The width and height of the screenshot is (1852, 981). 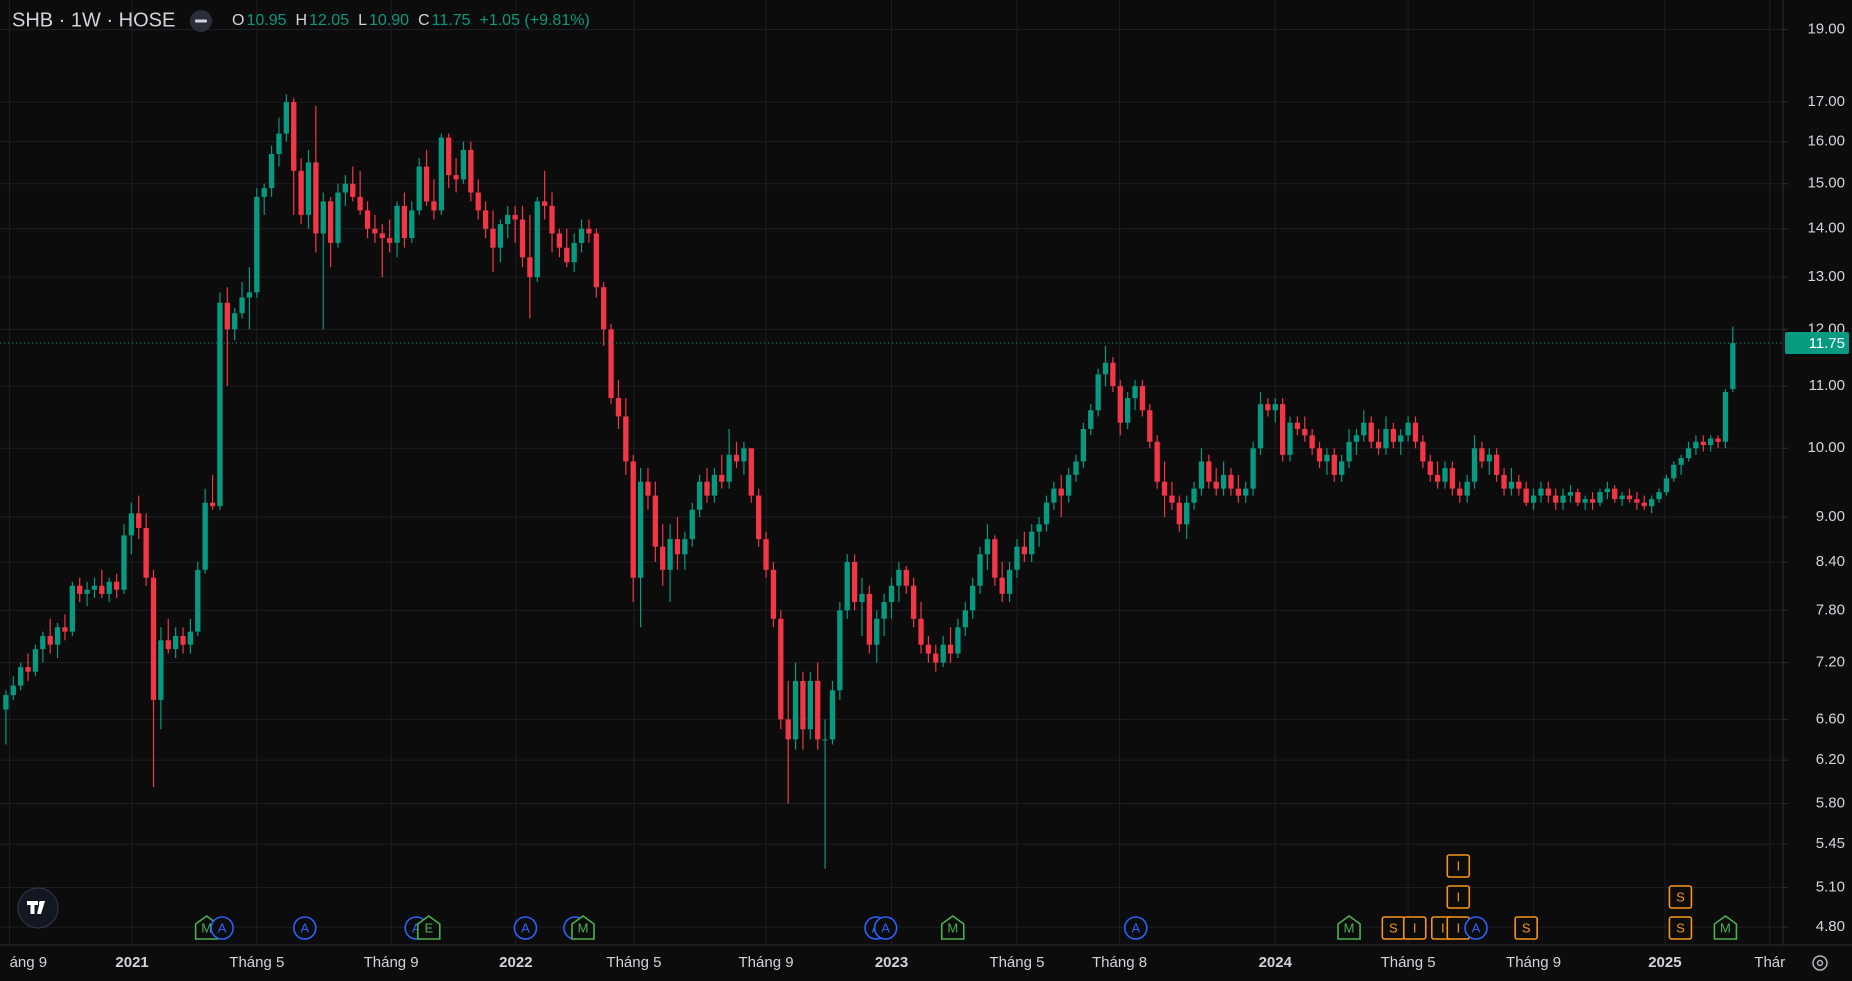 I want to click on x-tick-label: 2024, so click(x=1276, y=962).